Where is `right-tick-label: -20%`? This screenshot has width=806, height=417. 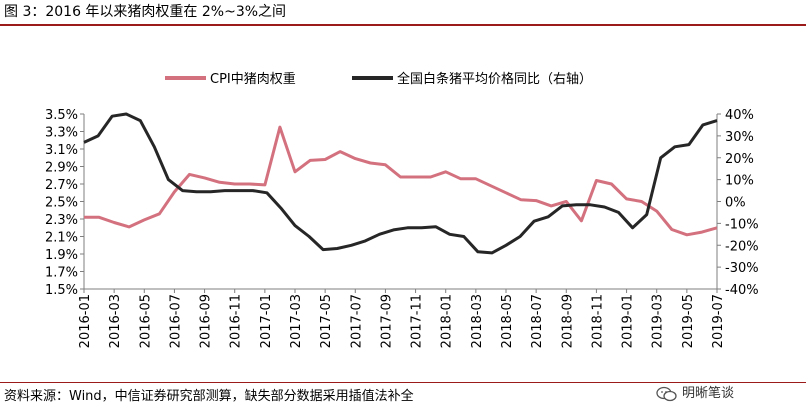 right-tick-label: -20% is located at coordinates (742, 246).